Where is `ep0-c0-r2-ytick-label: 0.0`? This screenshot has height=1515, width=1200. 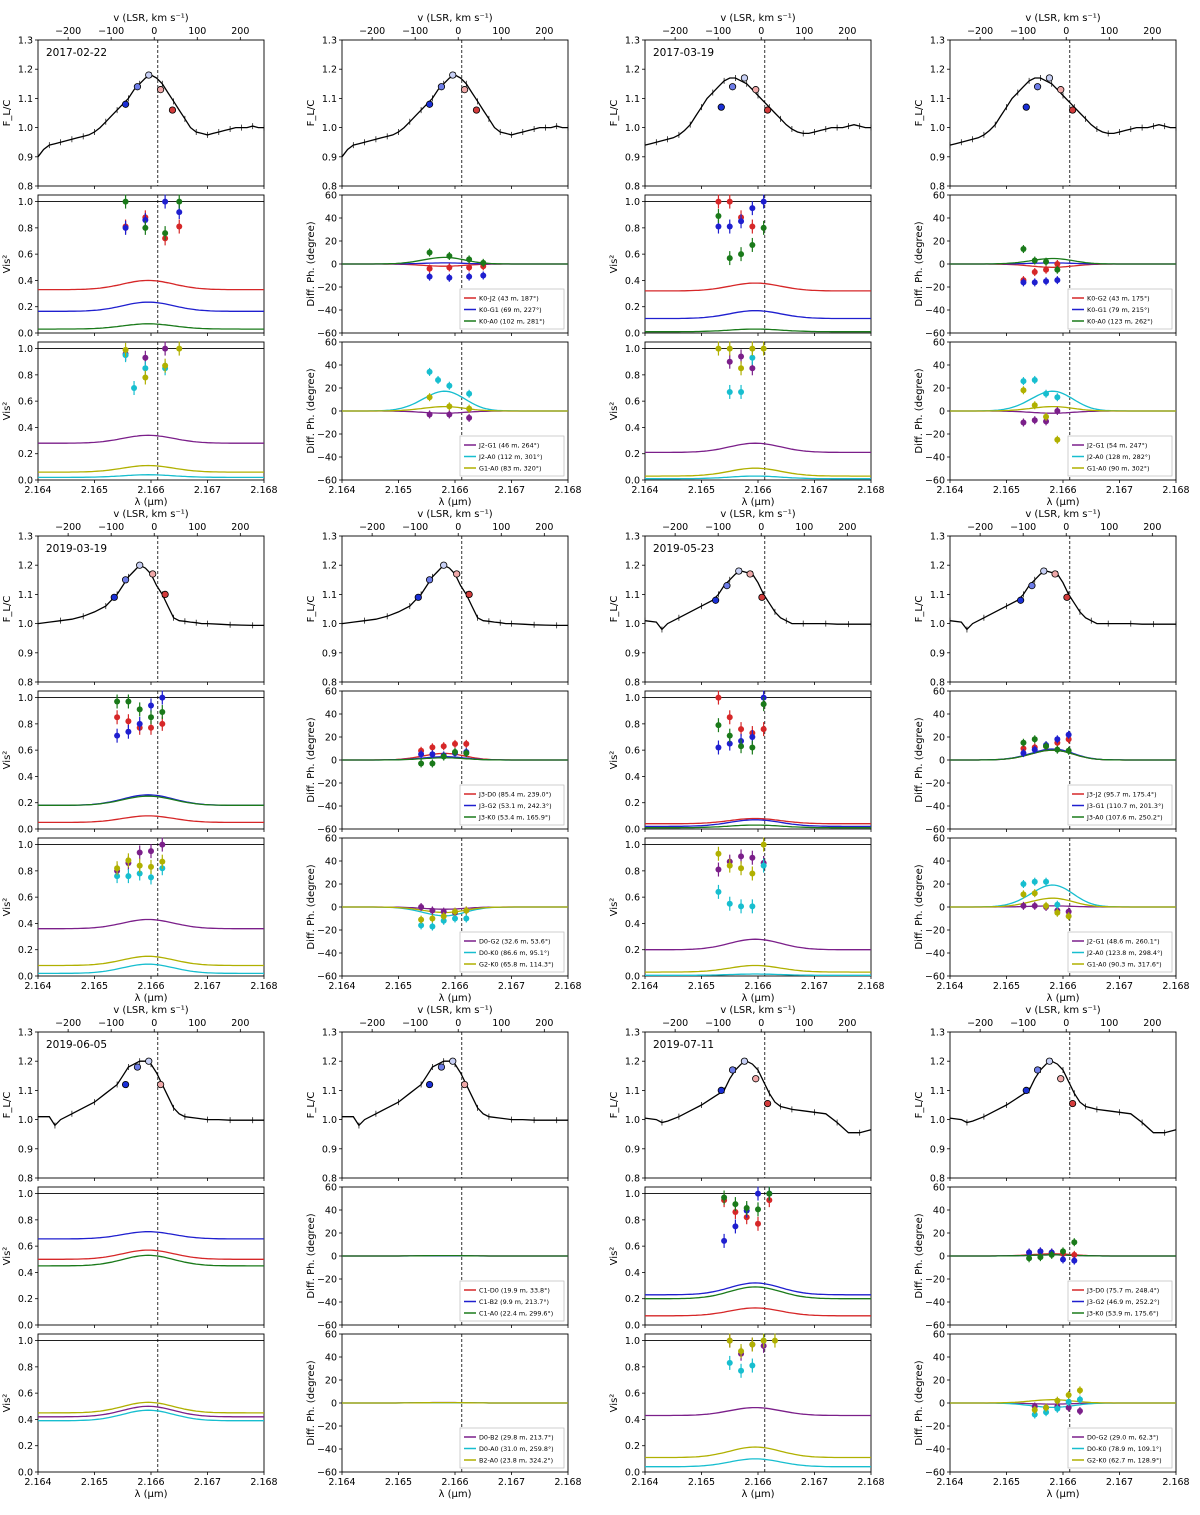 ep0-c0-r2-ytick-label: 0.0 is located at coordinates (25, 481).